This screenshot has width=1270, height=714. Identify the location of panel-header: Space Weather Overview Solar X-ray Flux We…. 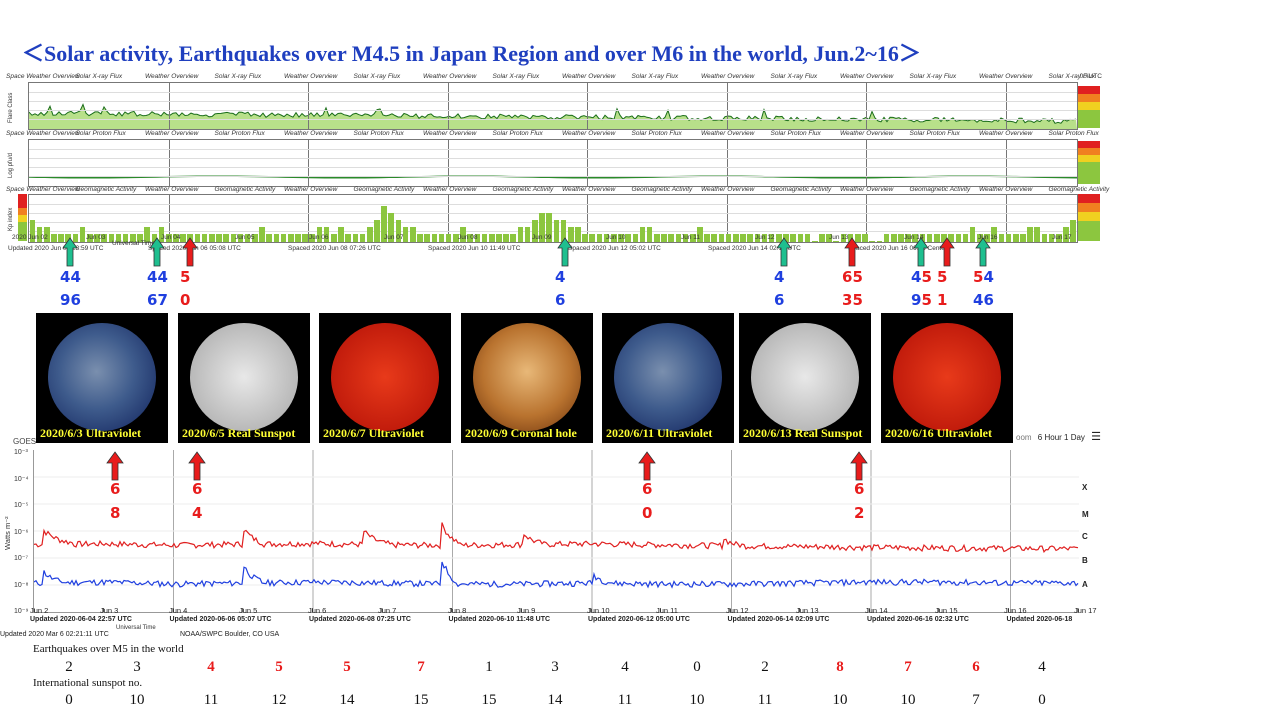
(554, 77).